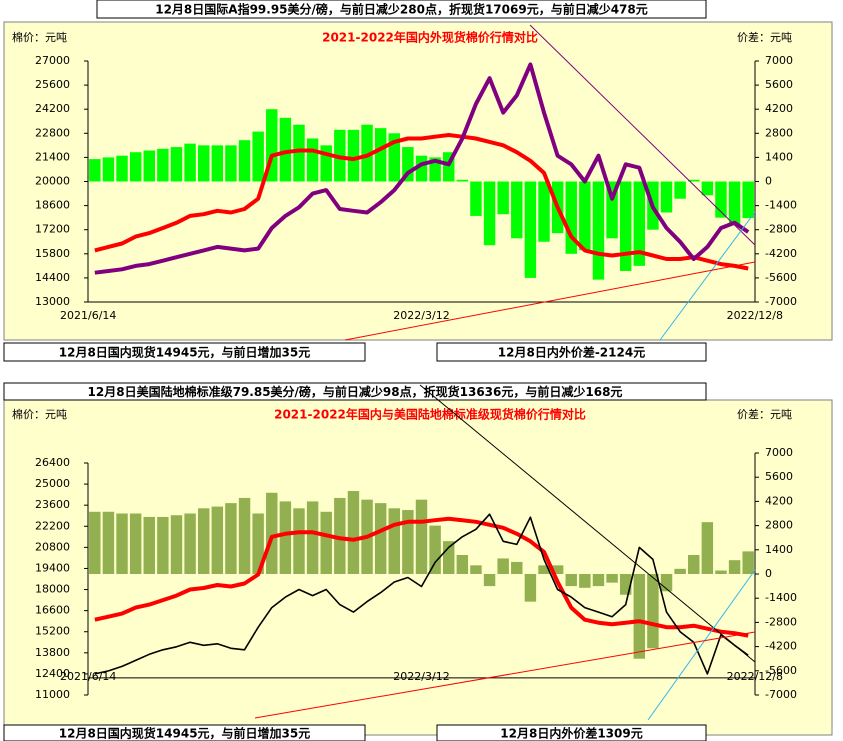 This screenshot has height=741, width=843. What do you see at coordinates (39, 37) in the screenshot?
I see `y-axis-label: 棉价：元吨` at bounding box center [39, 37].